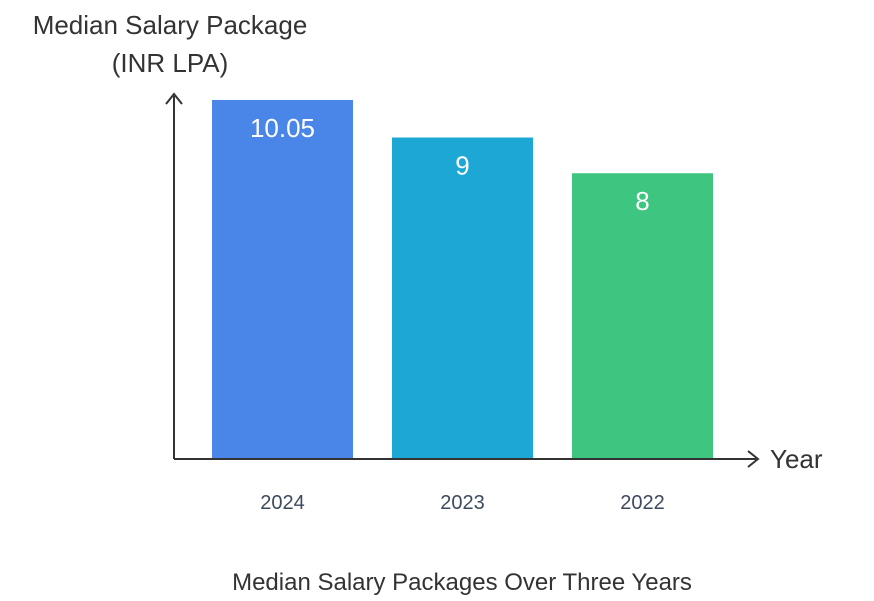 The width and height of the screenshot is (874, 601). Describe the element at coordinates (796, 459) in the screenshot. I see `x-axis-label: Year` at that location.